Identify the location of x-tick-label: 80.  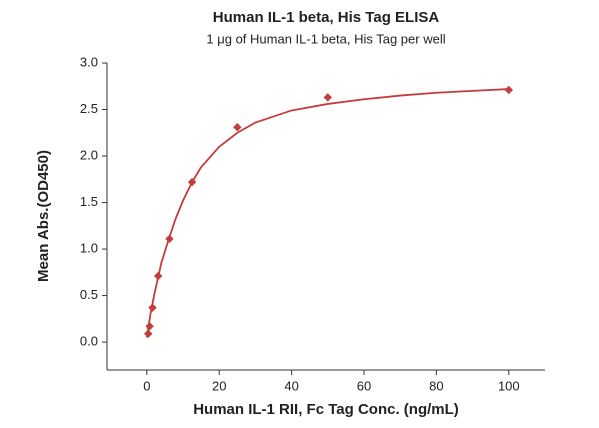
(436, 385).